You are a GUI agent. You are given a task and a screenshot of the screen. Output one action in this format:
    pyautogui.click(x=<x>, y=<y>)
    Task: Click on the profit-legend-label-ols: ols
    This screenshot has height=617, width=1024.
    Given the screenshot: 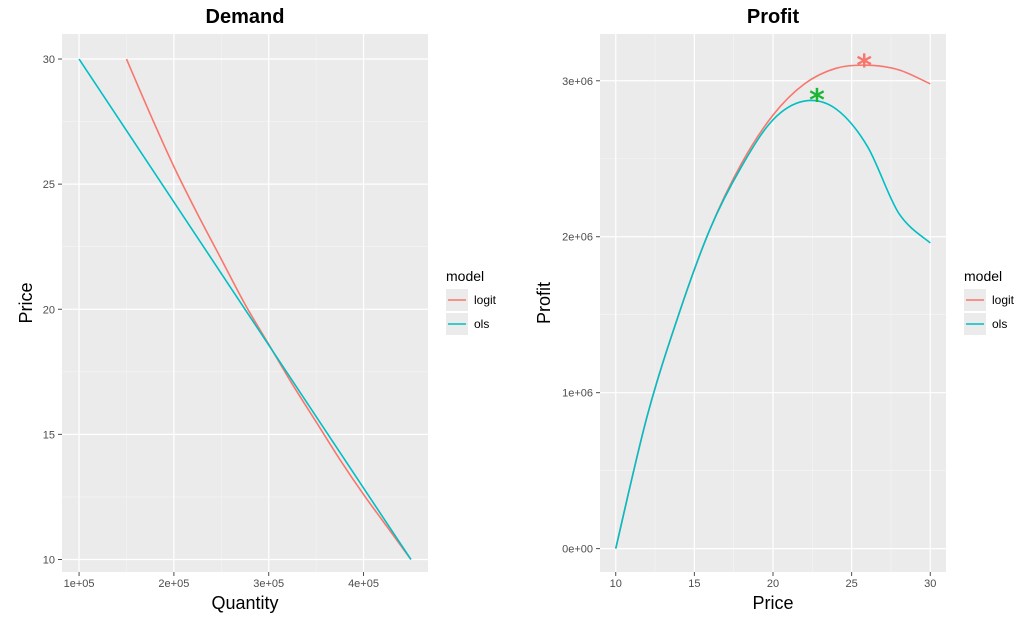 What is the action you would take?
    pyautogui.click(x=999, y=324)
    